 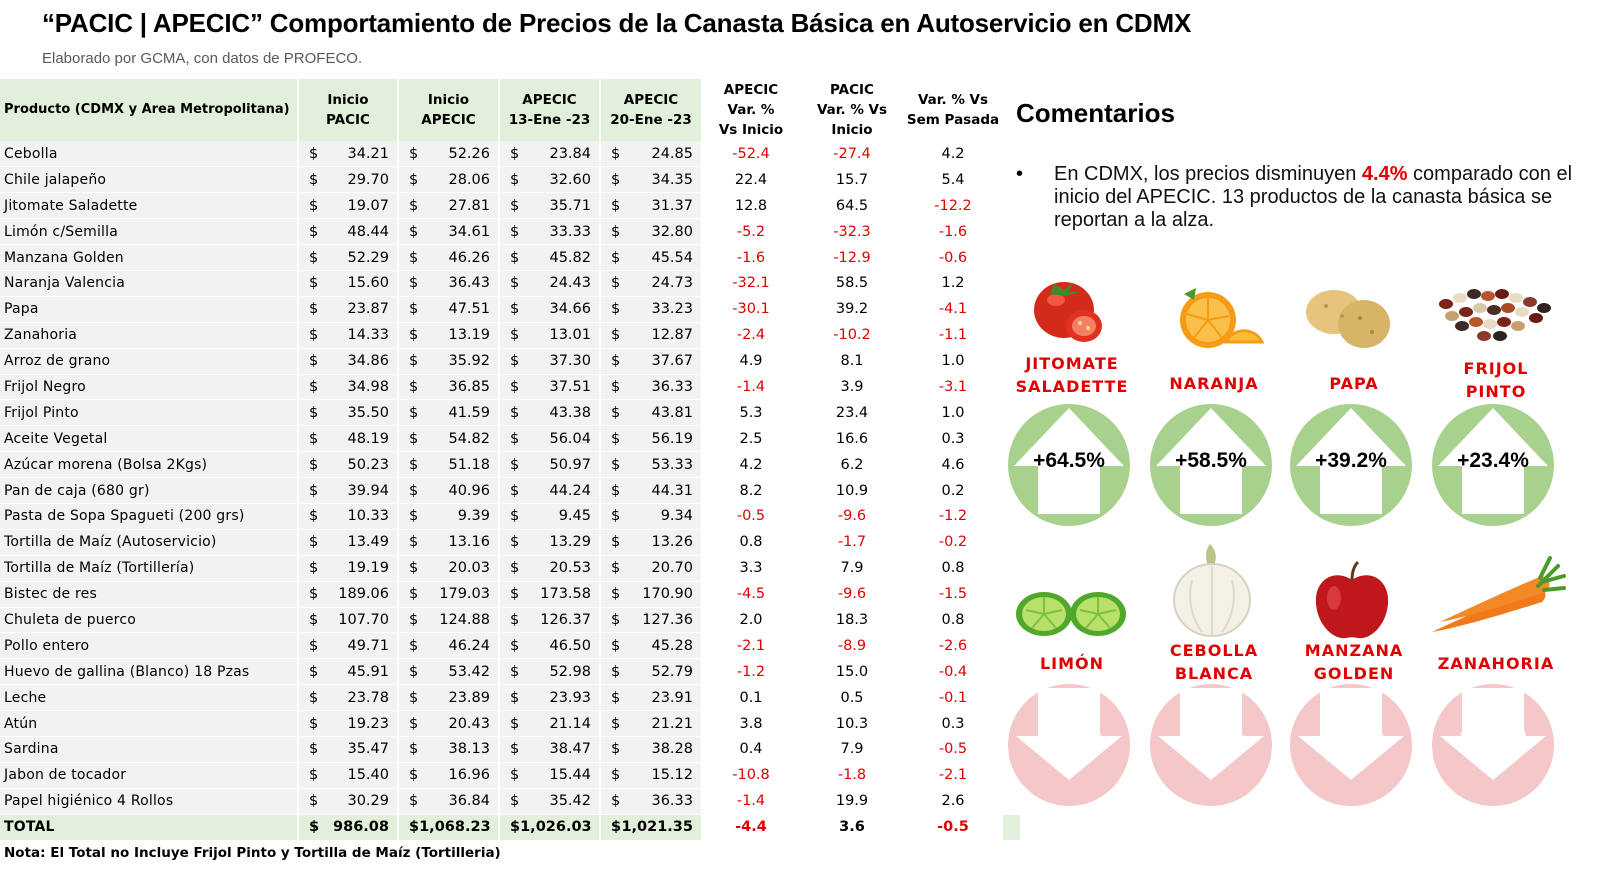 I want to click on price-cell: $13.19, so click(x=448, y=335).